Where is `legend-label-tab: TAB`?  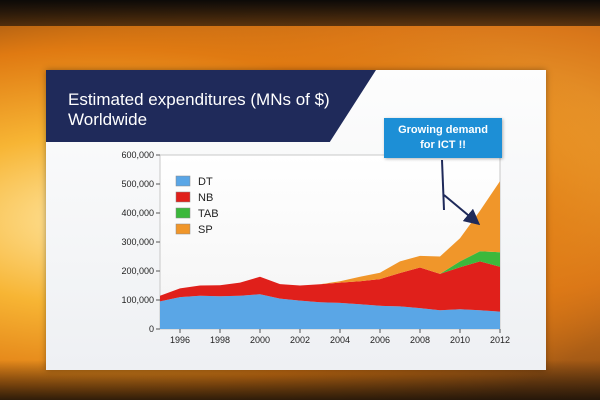 legend-label-tab: TAB is located at coordinates (208, 214).